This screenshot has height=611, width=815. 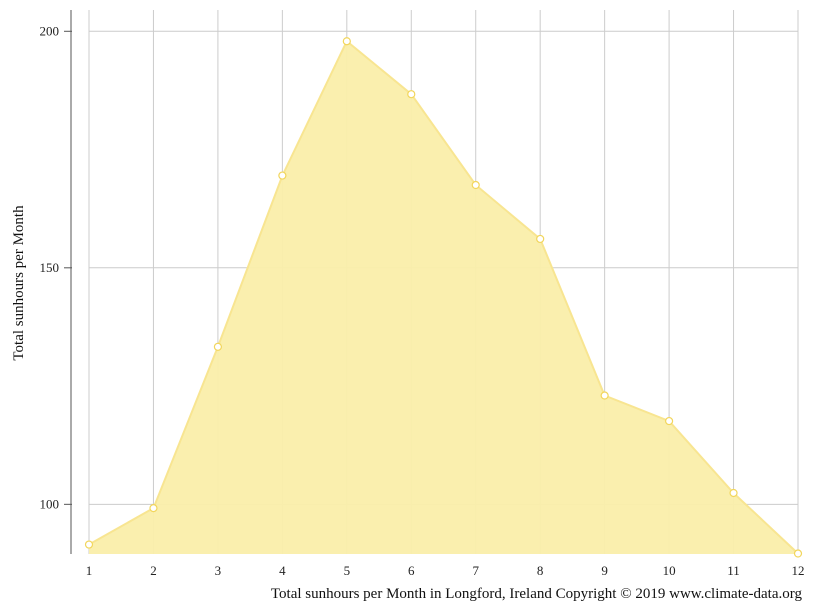 I want to click on x-tick-label-12: 12, so click(x=798, y=570).